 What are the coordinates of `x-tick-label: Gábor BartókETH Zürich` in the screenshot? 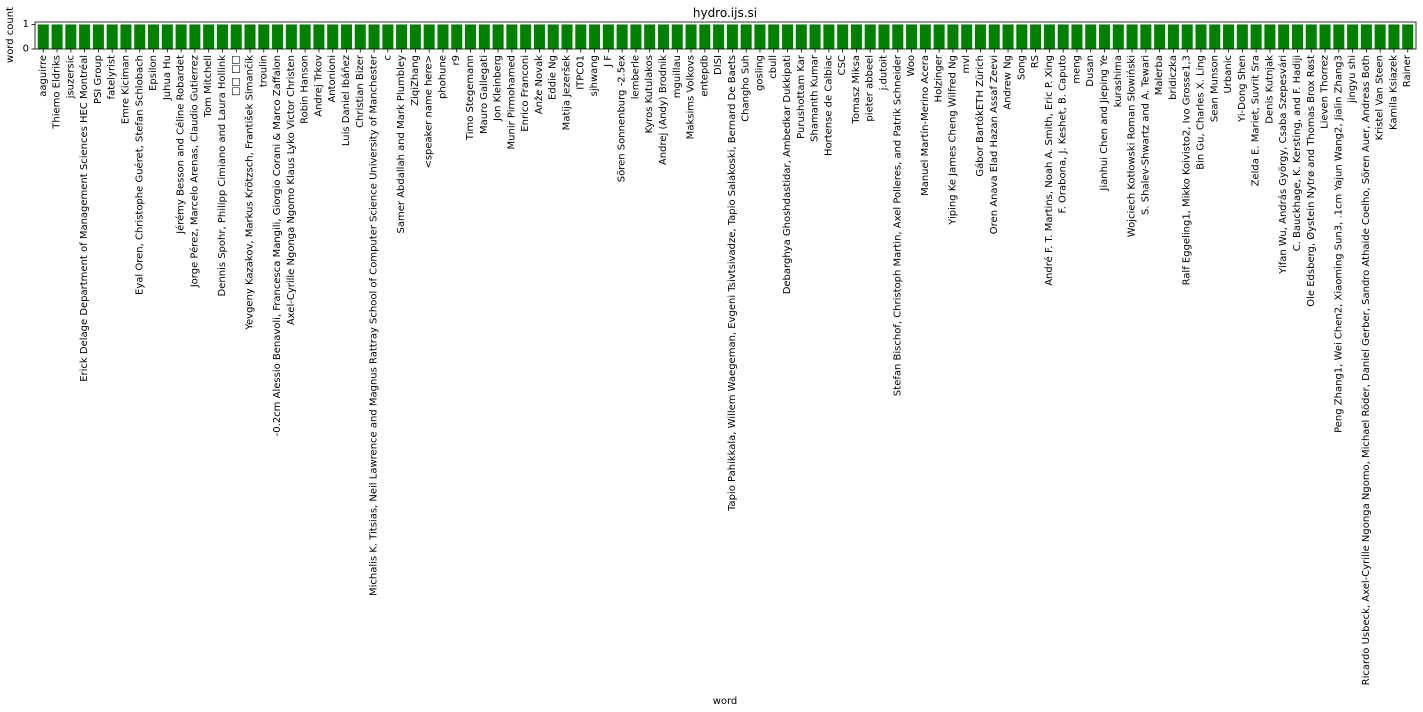 It's located at (980, 116).